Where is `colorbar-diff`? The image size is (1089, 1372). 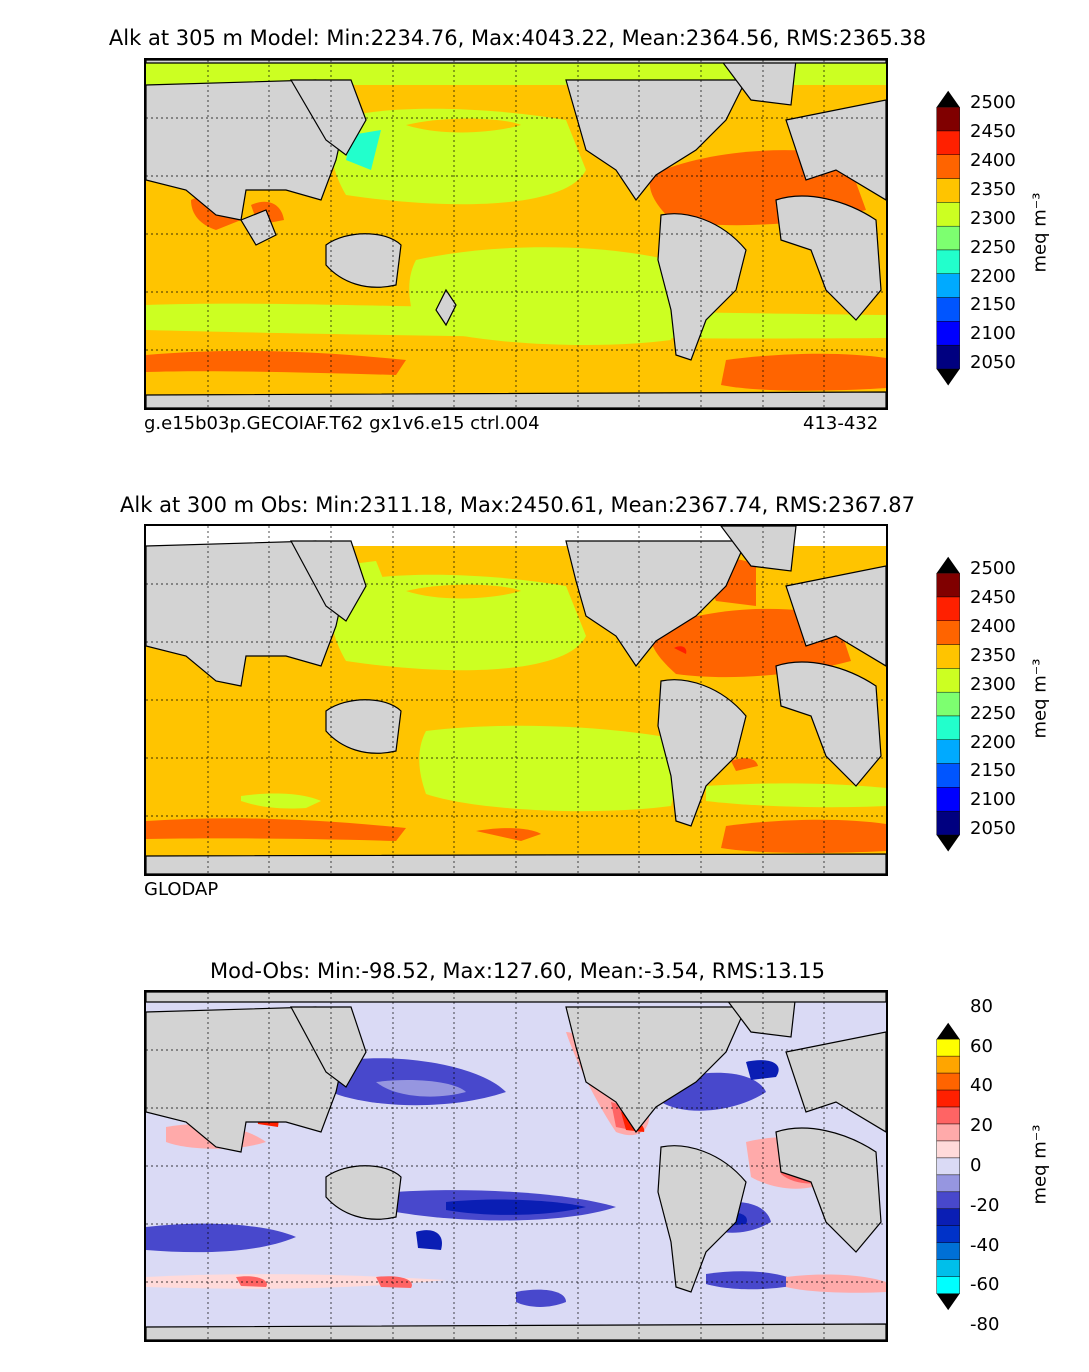
colorbar-diff is located at coordinates (948, 1166).